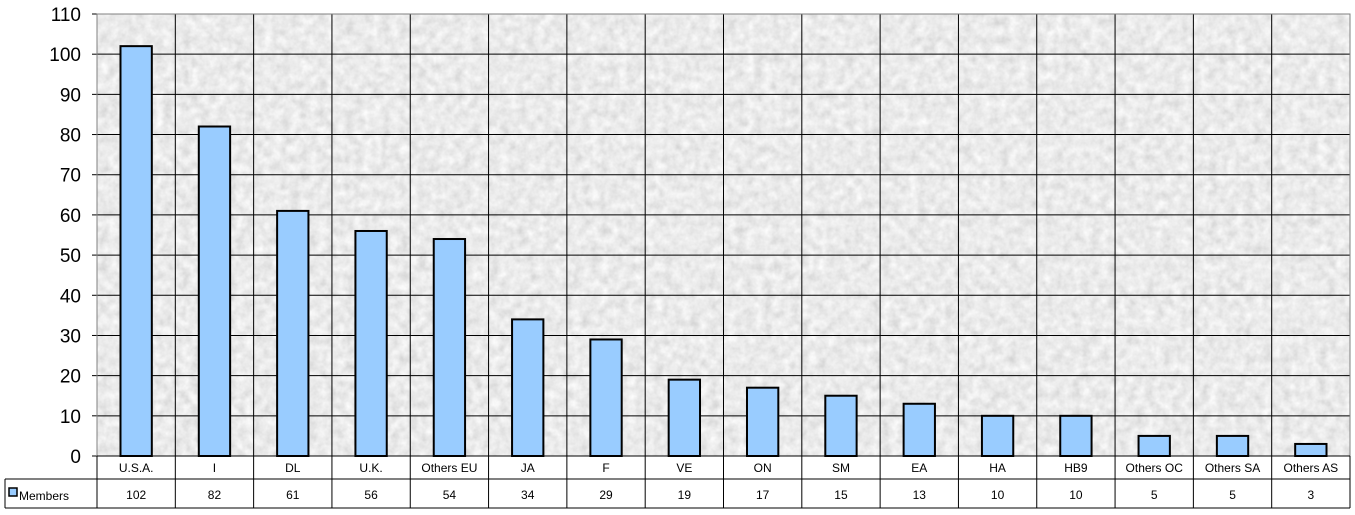 The height and width of the screenshot is (515, 1355). Describe the element at coordinates (449, 468) in the screenshot. I see `category-label: Others EU` at that location.